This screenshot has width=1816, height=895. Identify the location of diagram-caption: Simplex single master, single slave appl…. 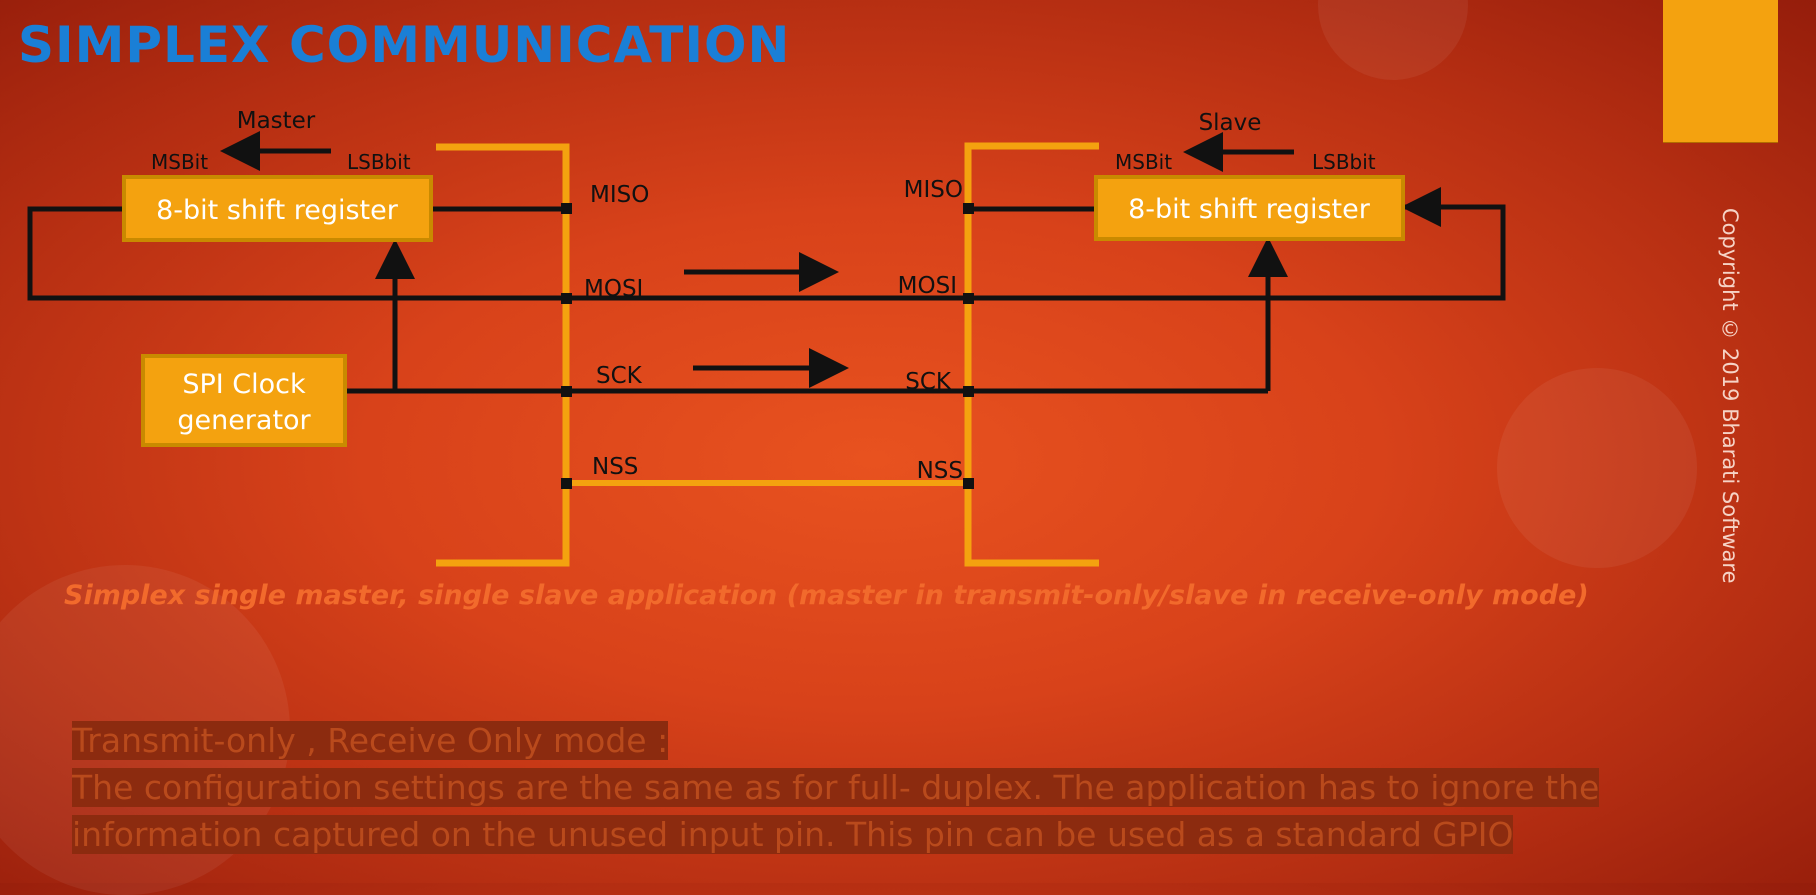
(826, 595).